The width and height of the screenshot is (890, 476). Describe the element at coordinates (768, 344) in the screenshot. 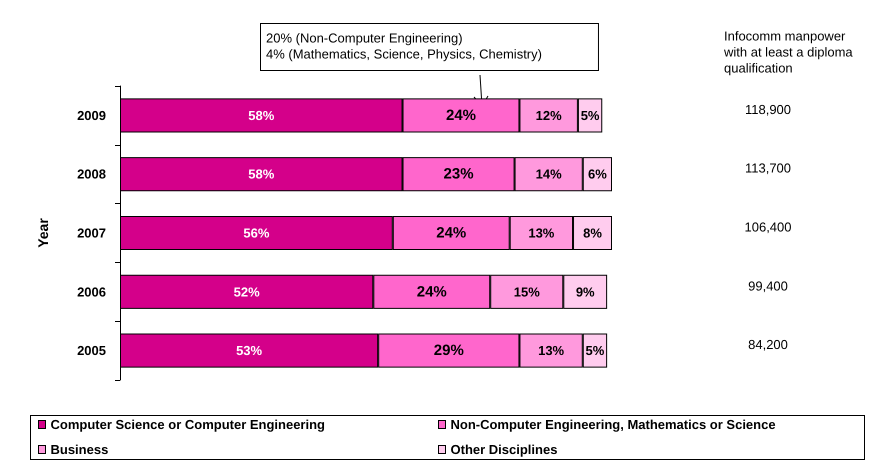

I see `text: 84,200` at that location.